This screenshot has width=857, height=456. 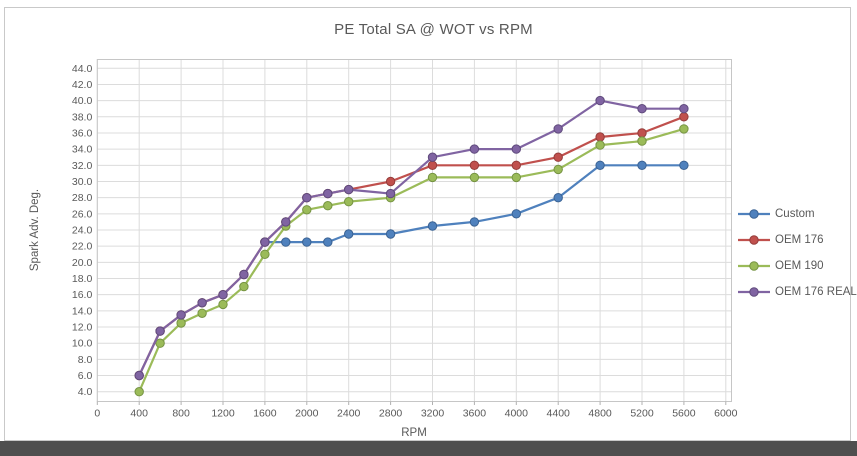 I want to click on x-axis-tick-label: 0, so click(x=97, y=414).